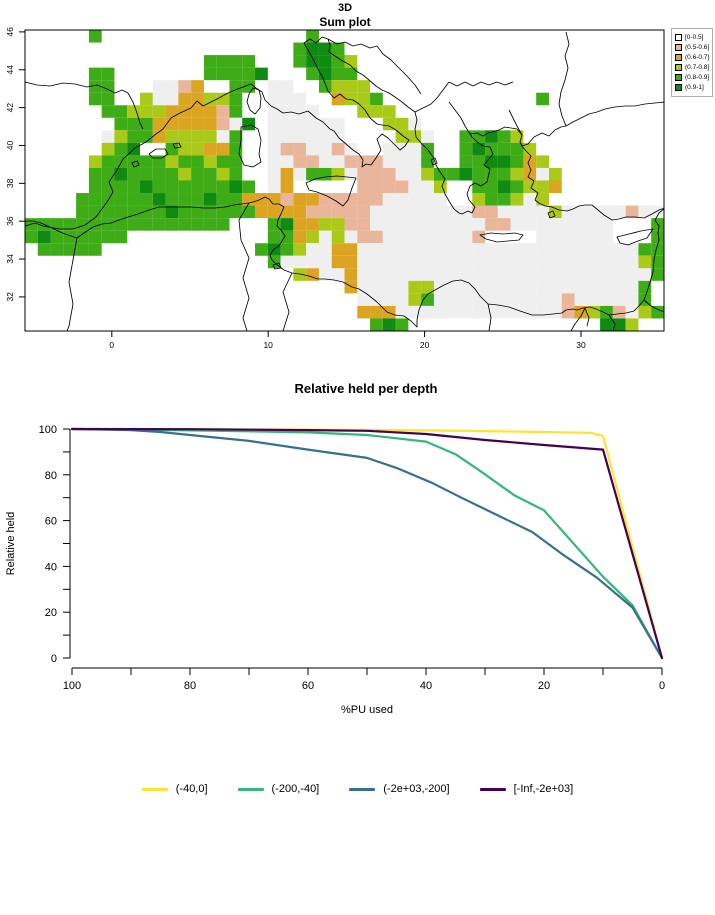  I want to click on chart-title: Relative held per depth, so click(366, 388).